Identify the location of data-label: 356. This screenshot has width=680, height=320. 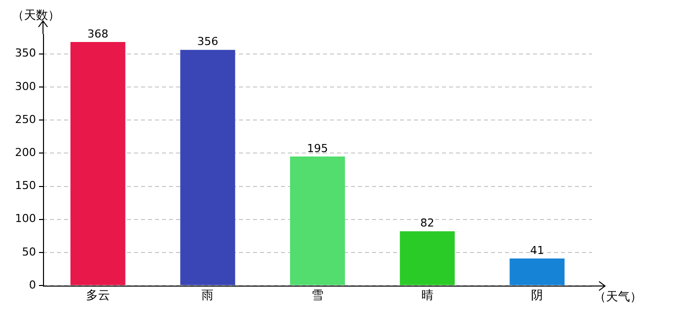
(207, 41).